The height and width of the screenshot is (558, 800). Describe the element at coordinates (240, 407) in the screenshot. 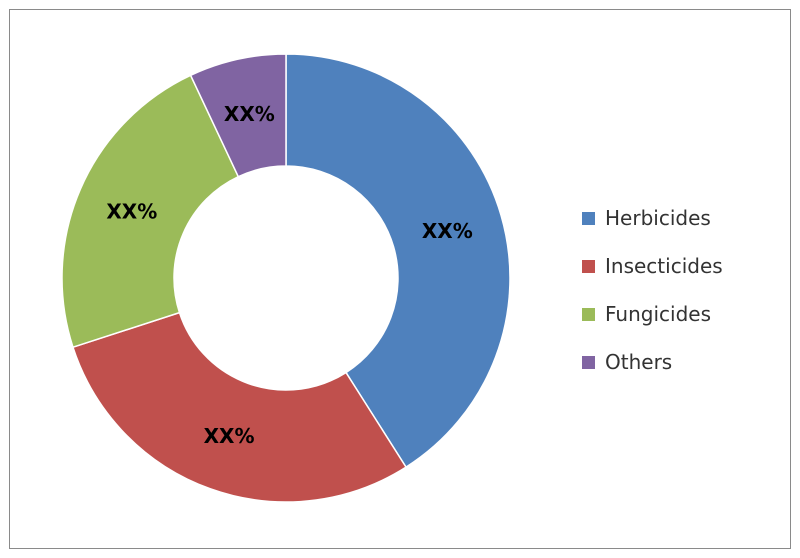

I see `slice-insecticides` at that location.